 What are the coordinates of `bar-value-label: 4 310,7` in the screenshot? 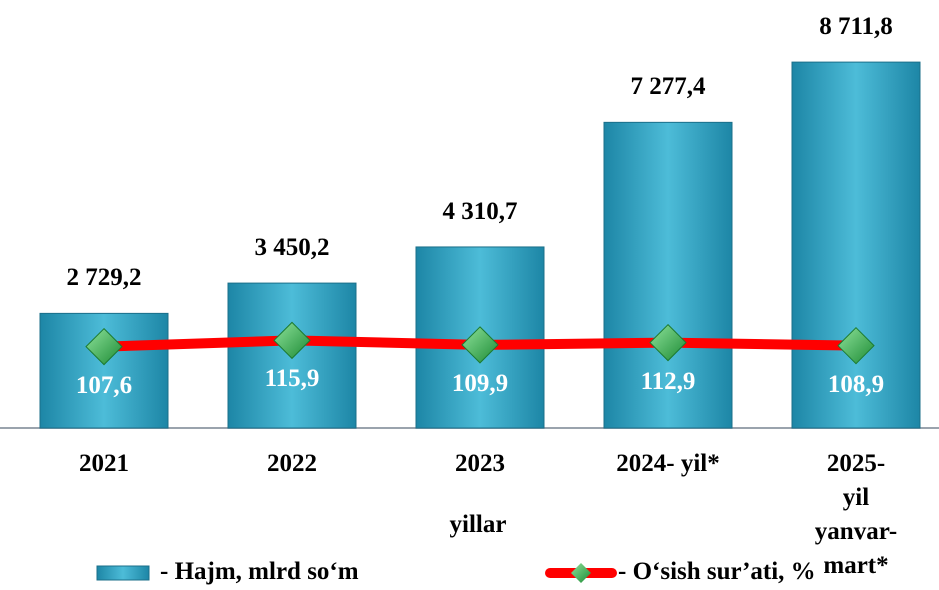 It's located at (480, 211).